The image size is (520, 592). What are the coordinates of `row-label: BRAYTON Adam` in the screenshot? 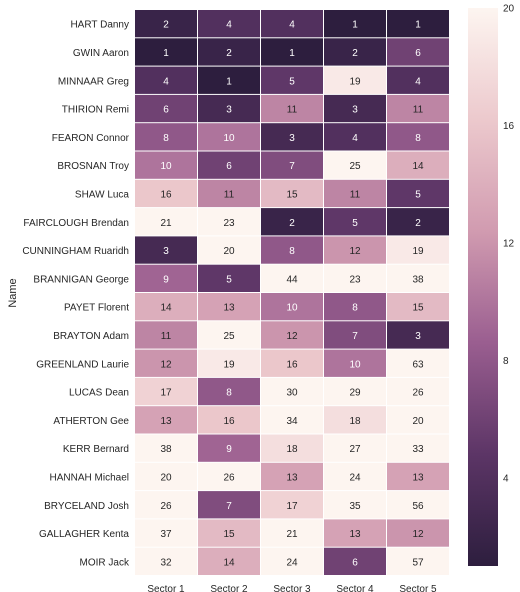 It's located at (91, 336).